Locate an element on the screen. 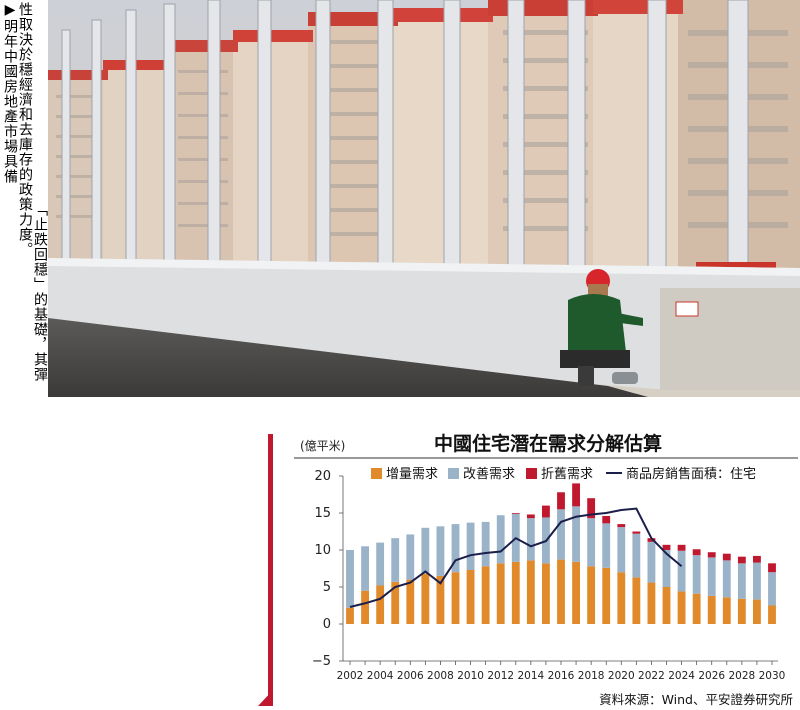 This screenshot has width=800, height=710. legend-swatch-improvement is located at coordinates (453, 473).